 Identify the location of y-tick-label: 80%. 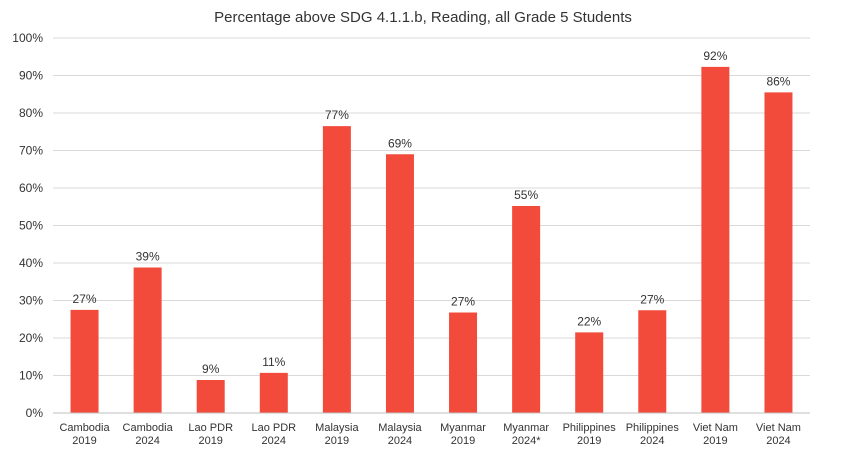
(31, 113).